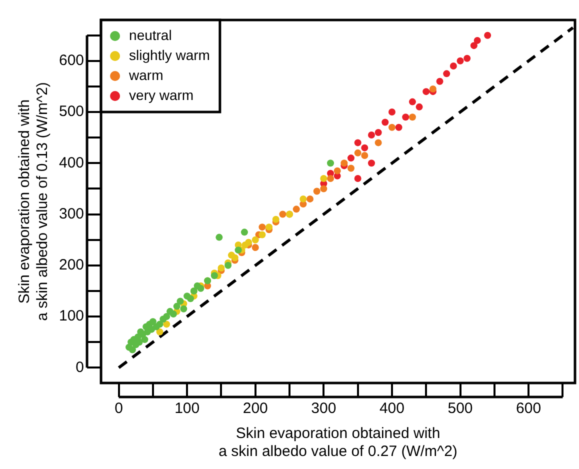  What do you see at coordinates (323, 409) in the screenshot?
I see `x-tick-label: 300` at bounding box center [323, 409].